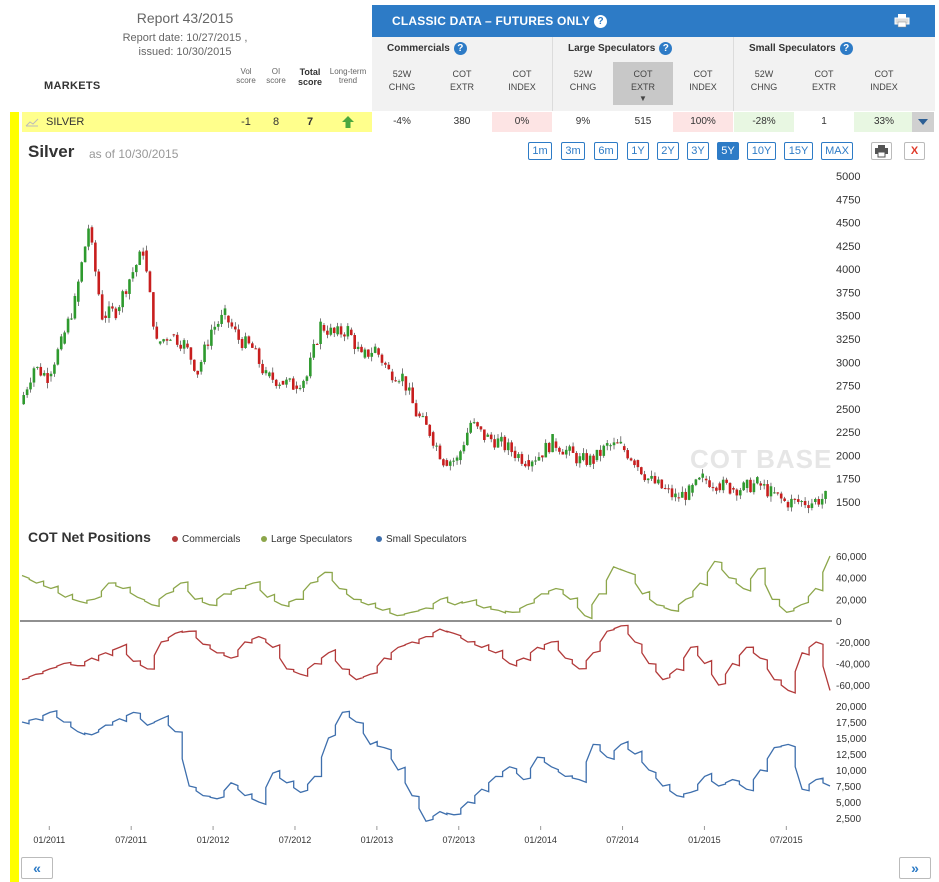  What do you see at coordinates (276, 76) in the screenshot?
I see `oi-score-header: OI score` at bounding box center [276, 76].